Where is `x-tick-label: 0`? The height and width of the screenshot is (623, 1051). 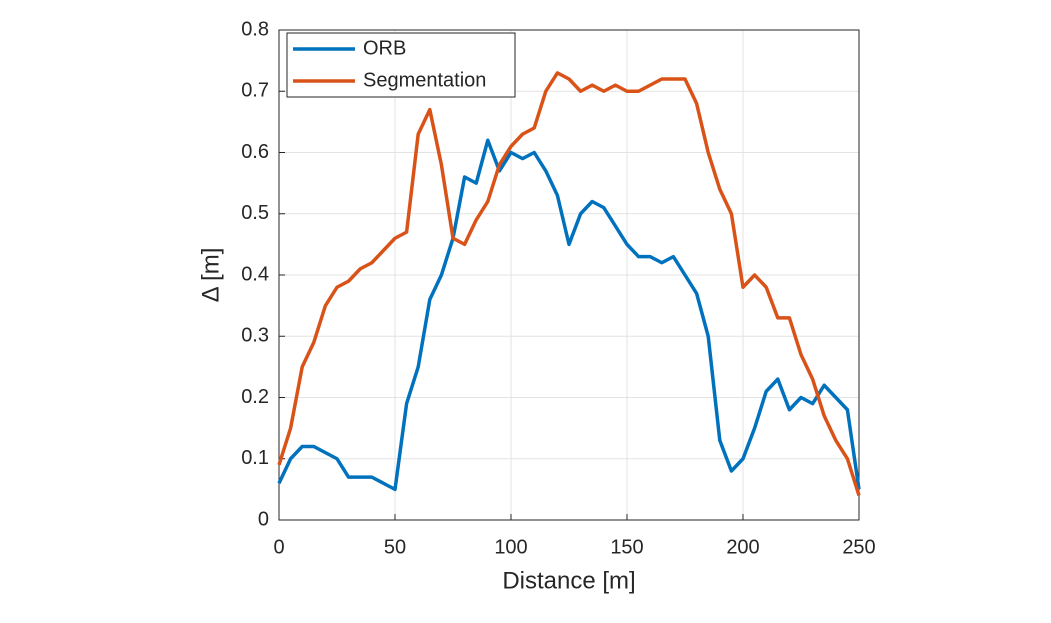
x-tick-label: 0 is located at coordinates (278, 547).